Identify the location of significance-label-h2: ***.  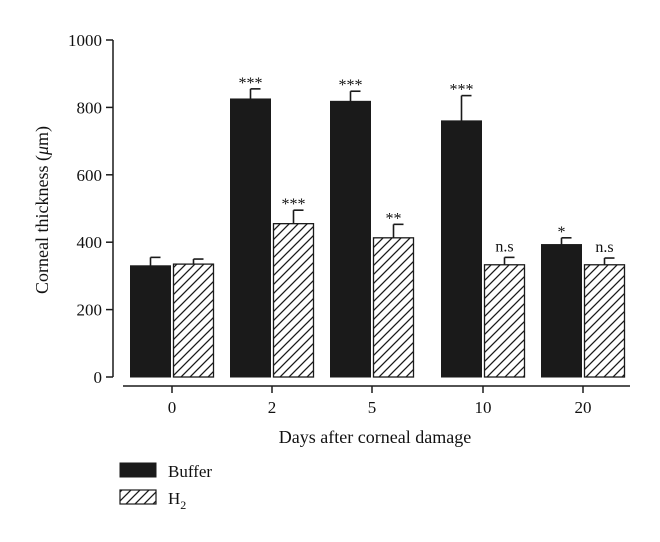
(294, 204).